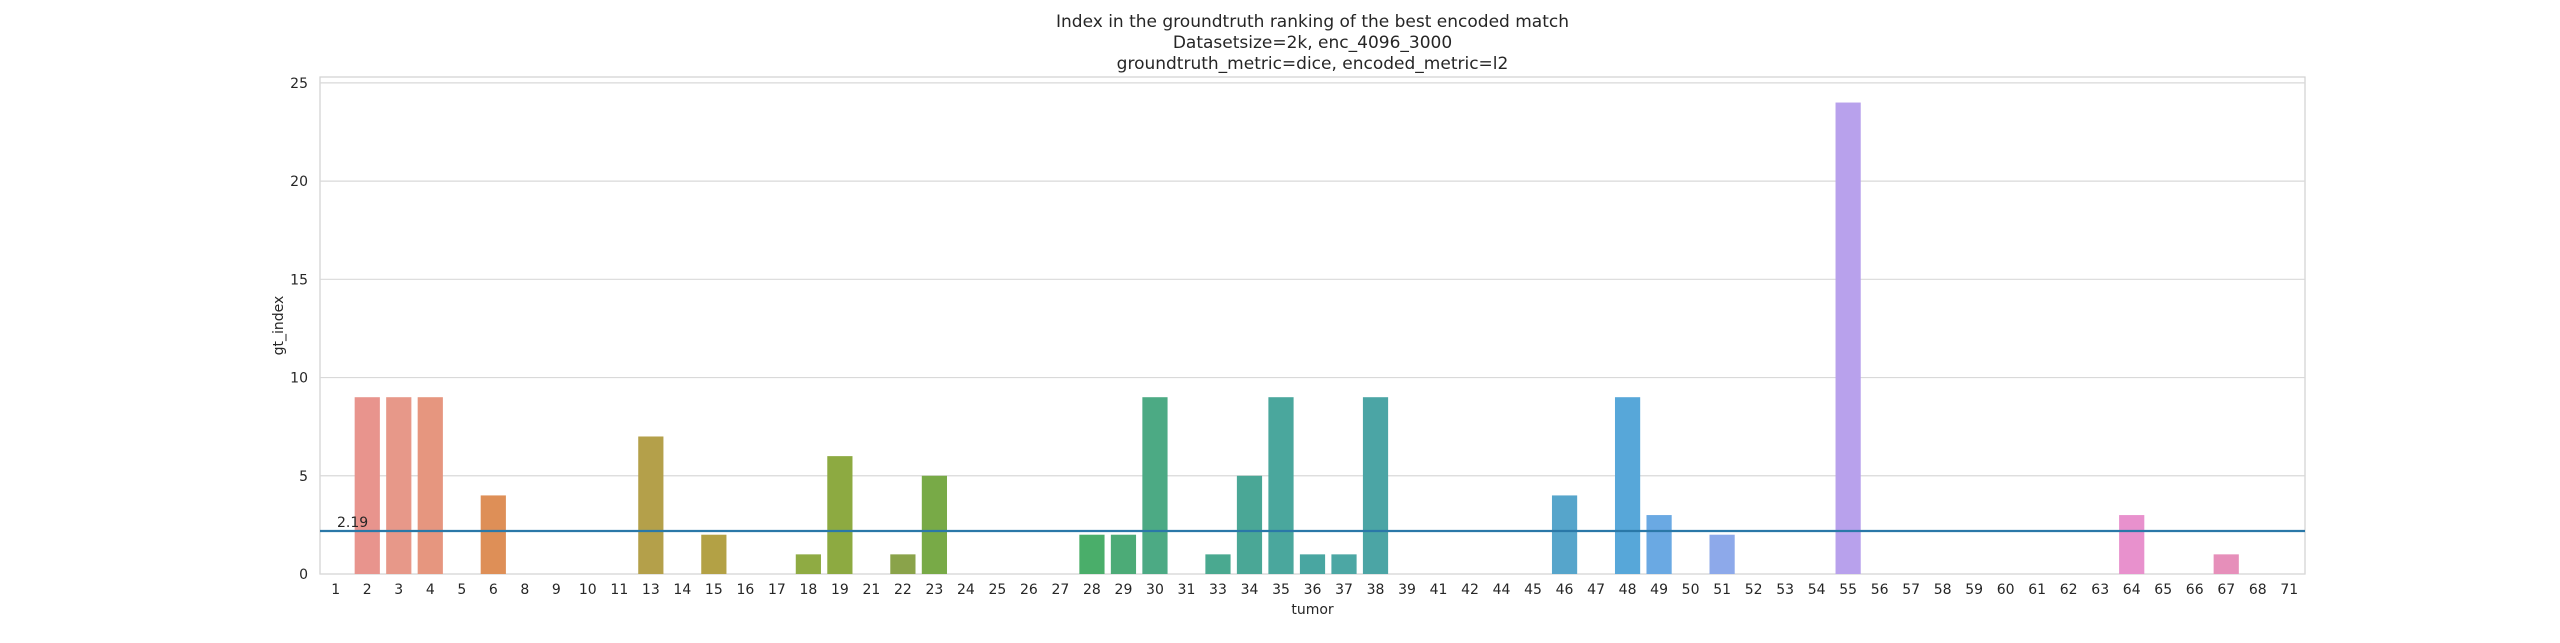 This screenshot has height=643, width=2560. I want to click on x-tick-label: 63, so click(2100, 590).